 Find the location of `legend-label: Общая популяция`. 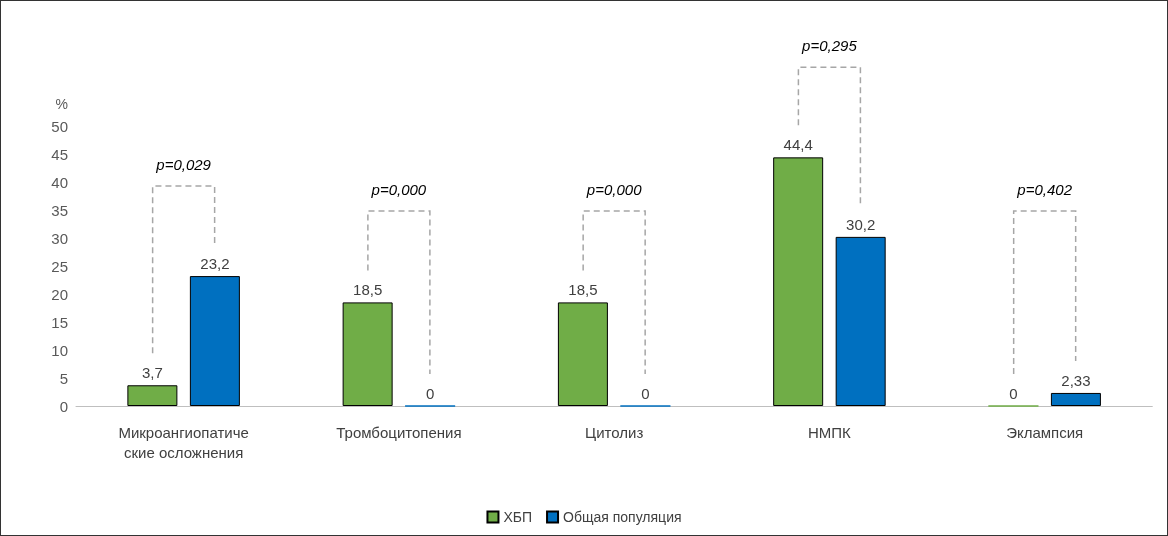

legend-label: Общая популяция is located at coordinates (622, 517).